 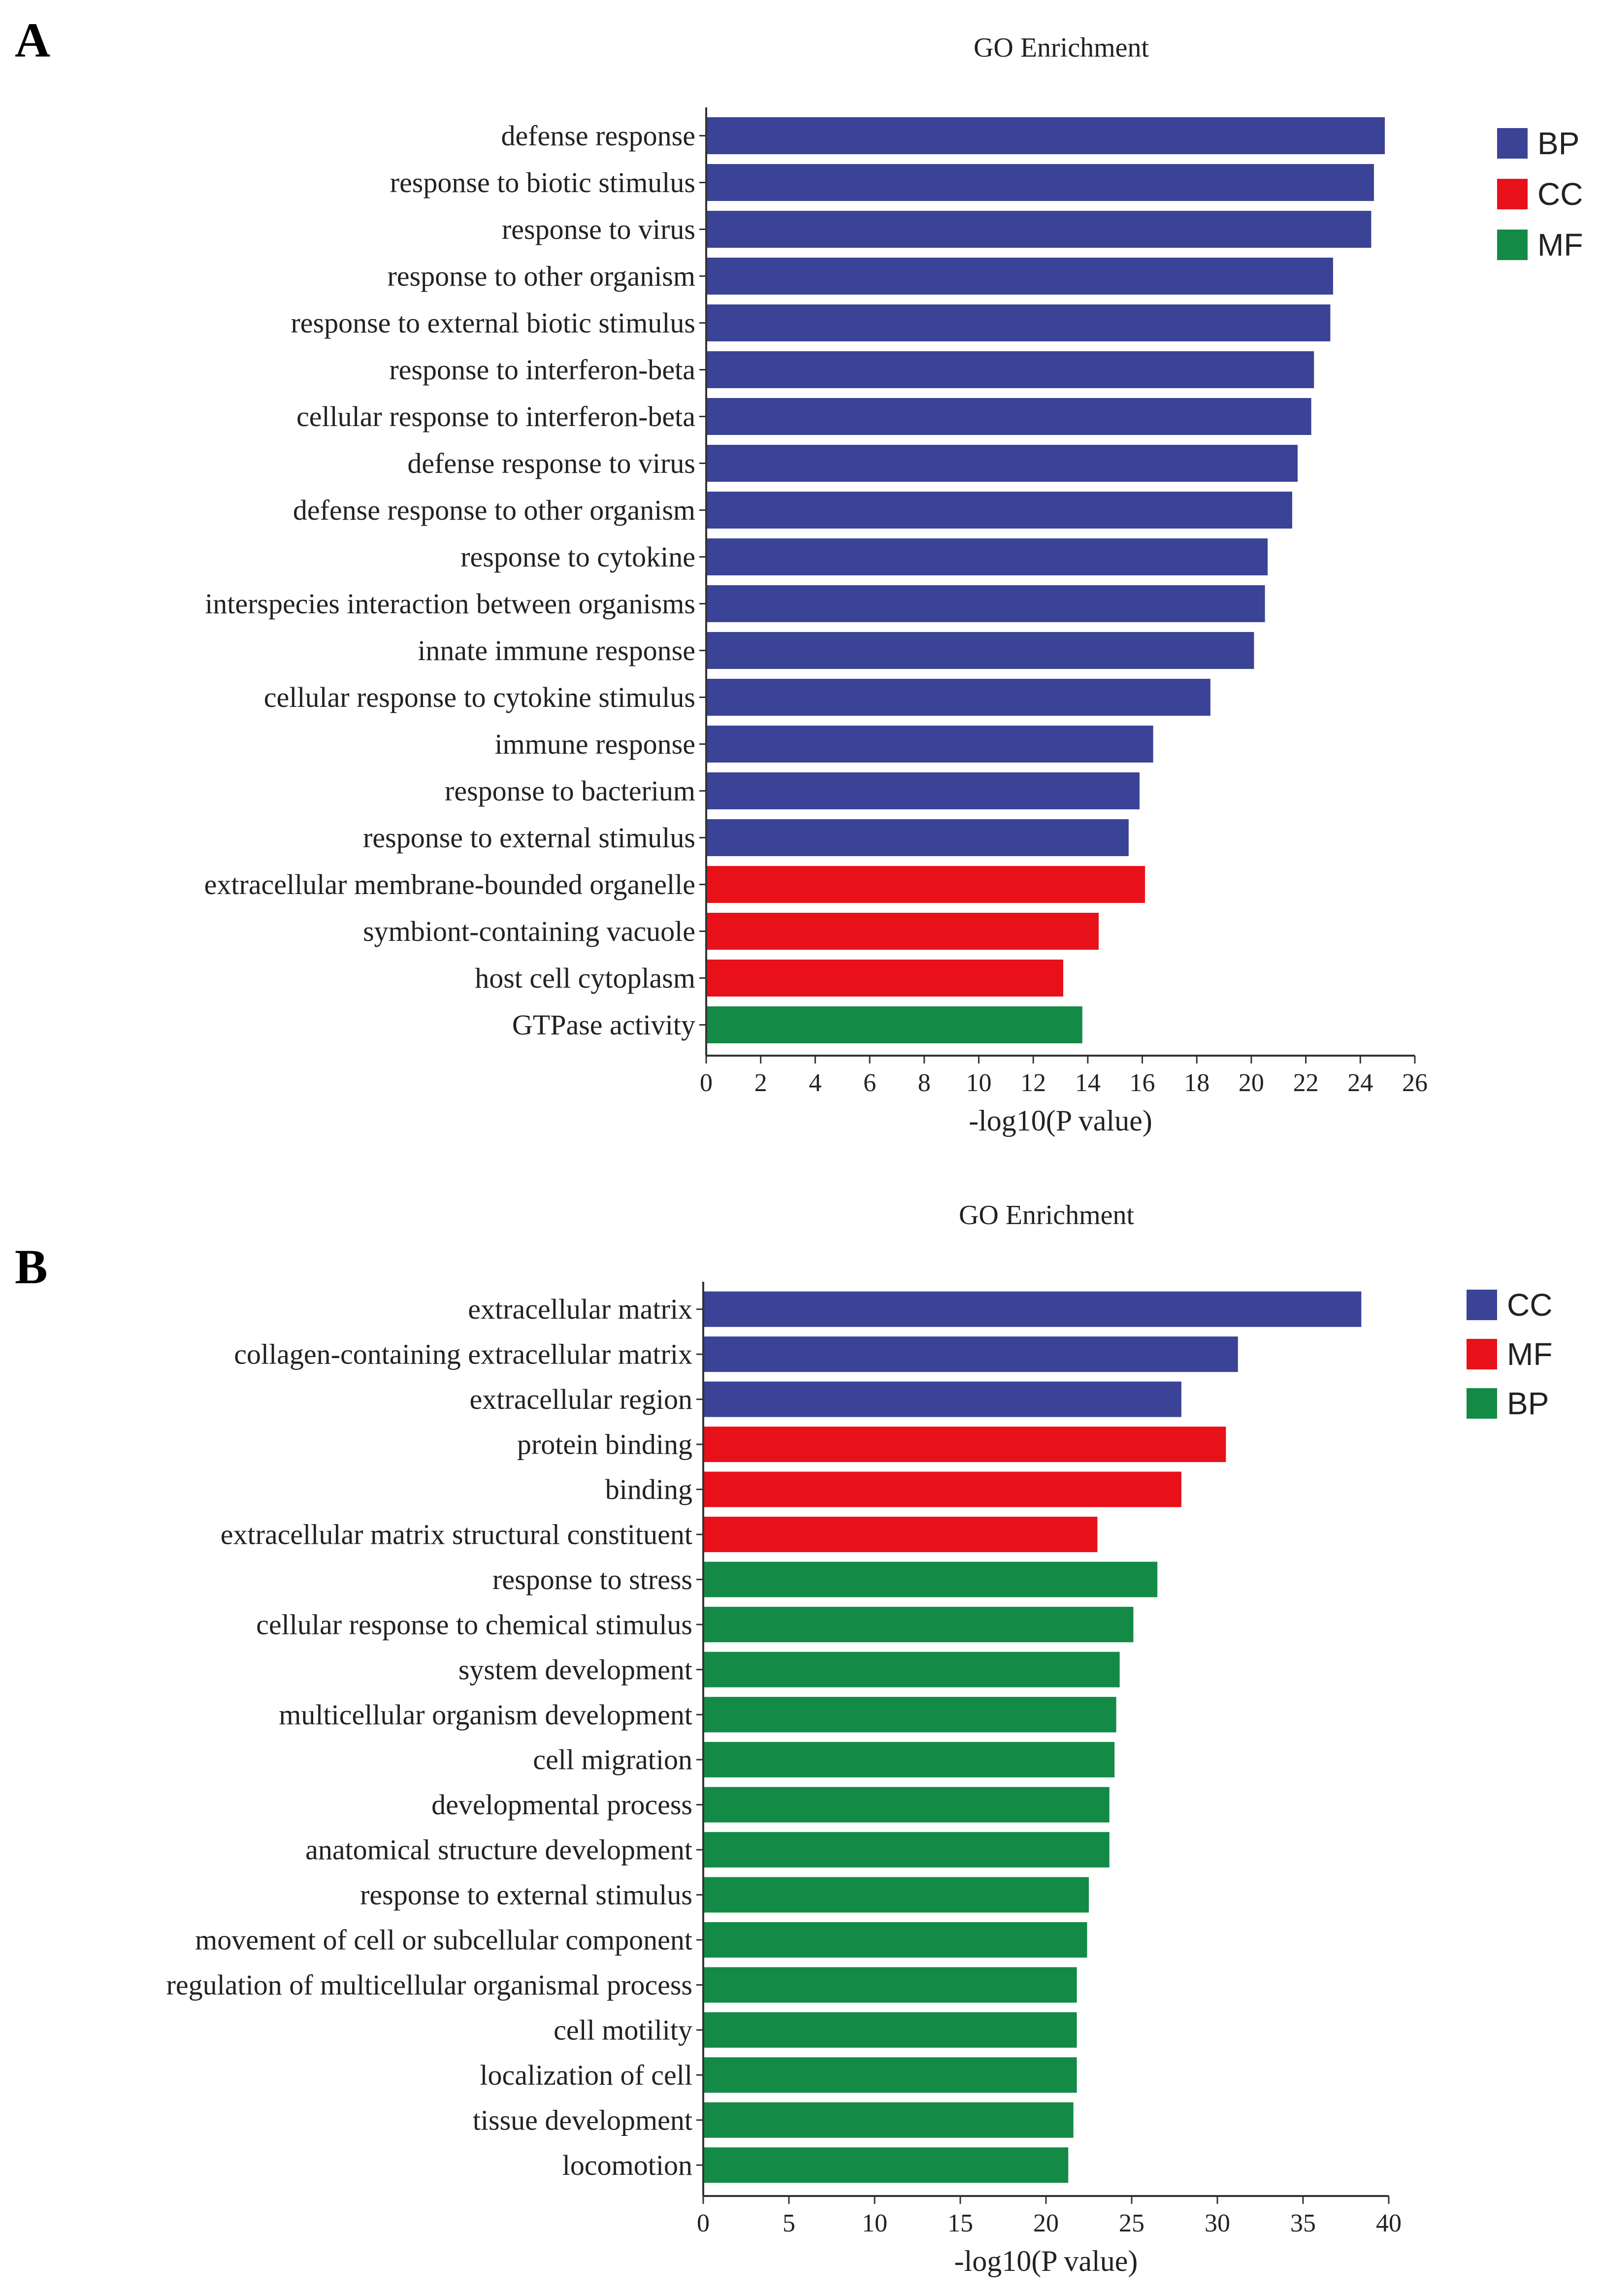 What do you see at coordinates (1088, 1083) in the screenshot?
I see `x-tick-label: 14` at bounding box center [1088, 1083].